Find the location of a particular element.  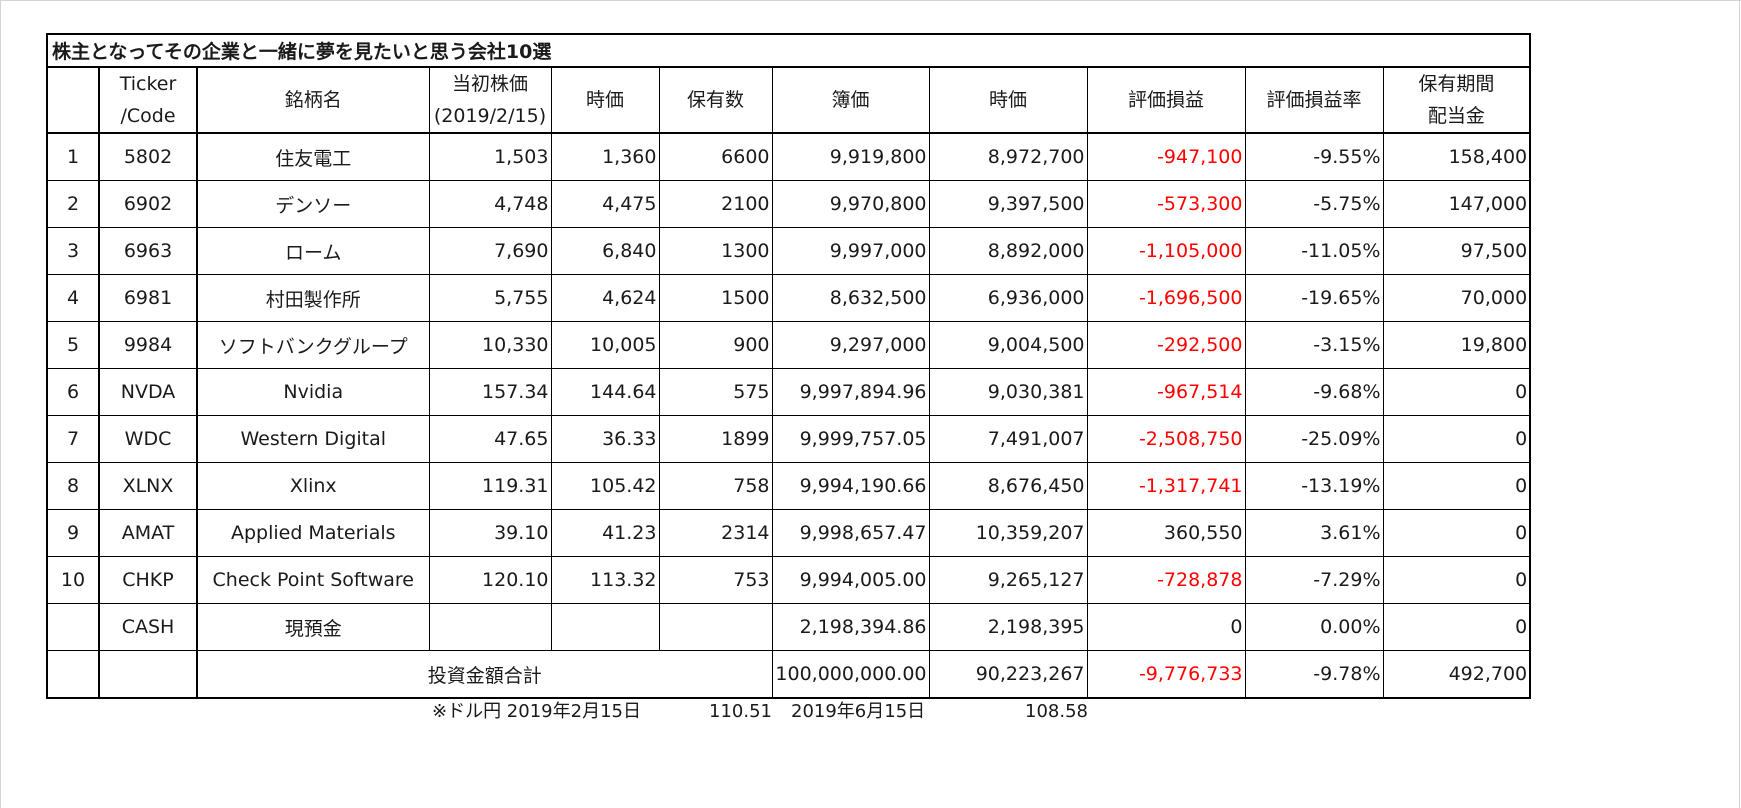

cell-current-price: 41.23 is located at coordinates (605, 533).